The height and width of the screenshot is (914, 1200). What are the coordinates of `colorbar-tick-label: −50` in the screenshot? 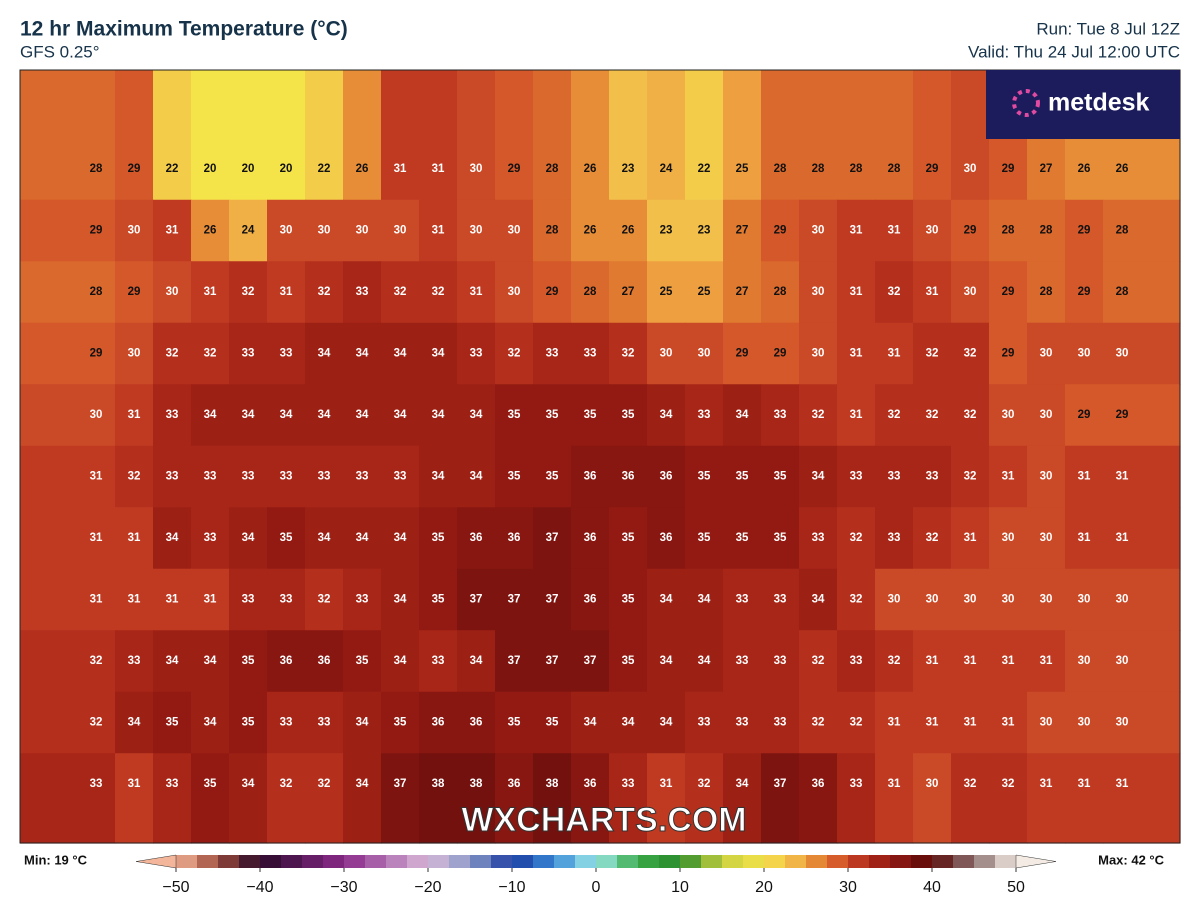 It's located at (175, 887).